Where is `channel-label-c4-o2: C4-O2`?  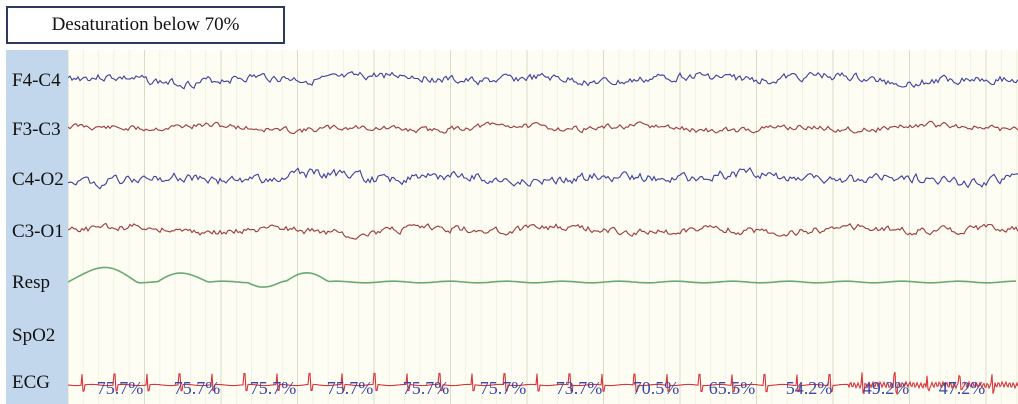 channel-label-c4-o2: C4-O2 is located at coordinates (38, 179).